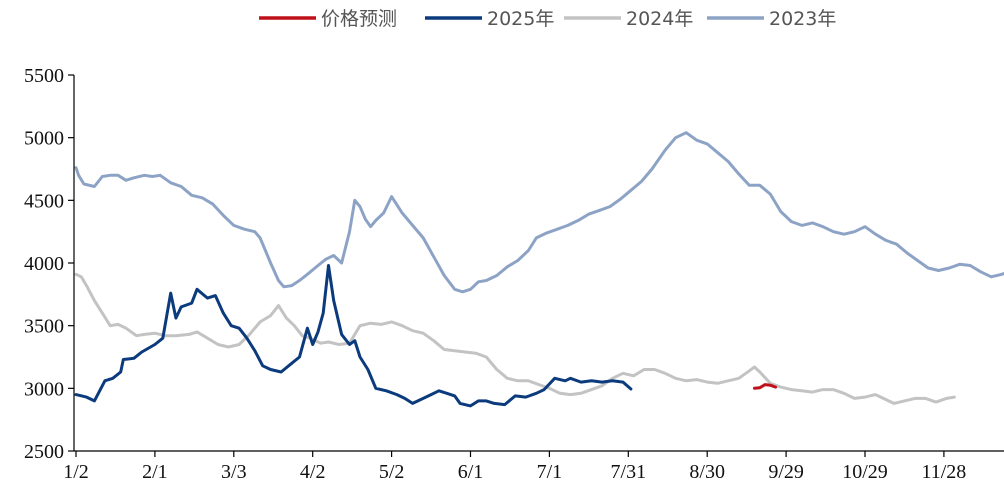  What do you see at coordinates (865, 472) in the screenshot?
I see `x-tick-label: 10/29` at bounding box center [865, 472].